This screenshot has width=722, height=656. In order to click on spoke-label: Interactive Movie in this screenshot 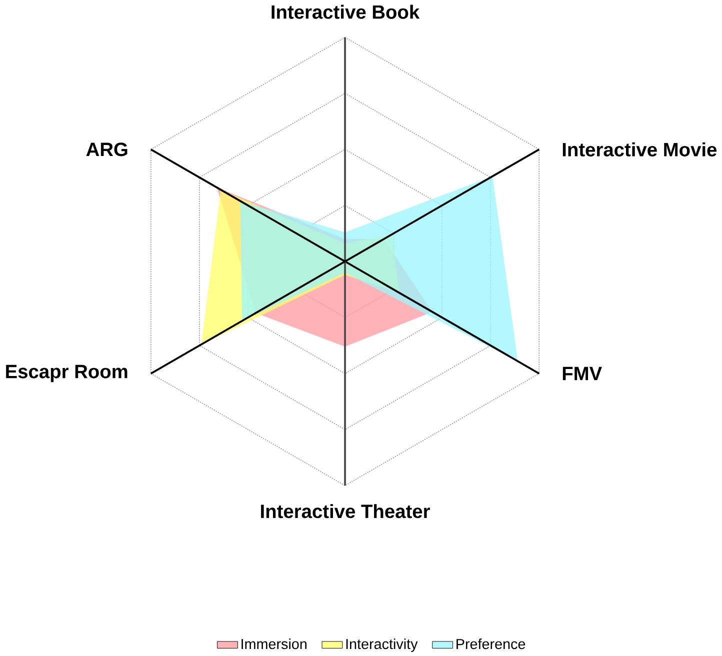, I will do `click(639, 149)`.